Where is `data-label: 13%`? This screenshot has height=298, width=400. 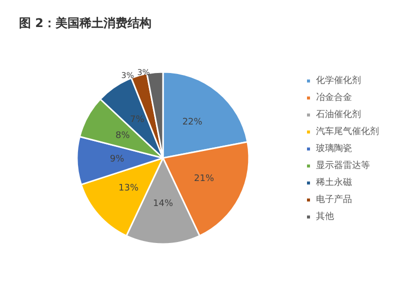 data-label: 13% is located at coordinates (128, 188).